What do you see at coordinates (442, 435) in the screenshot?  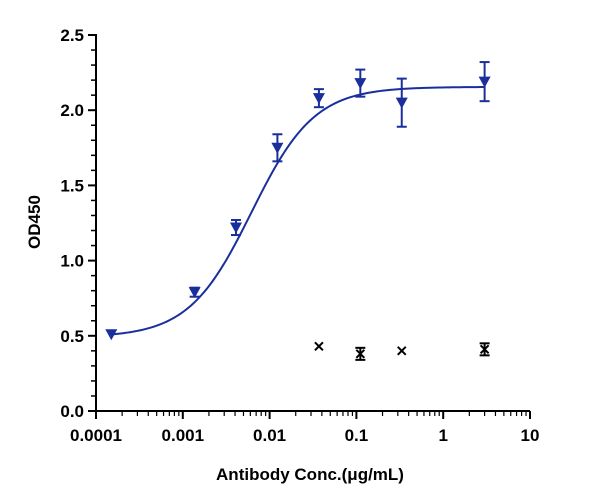 I see `x-tick-label: 1` at bounding box center [442, 435].